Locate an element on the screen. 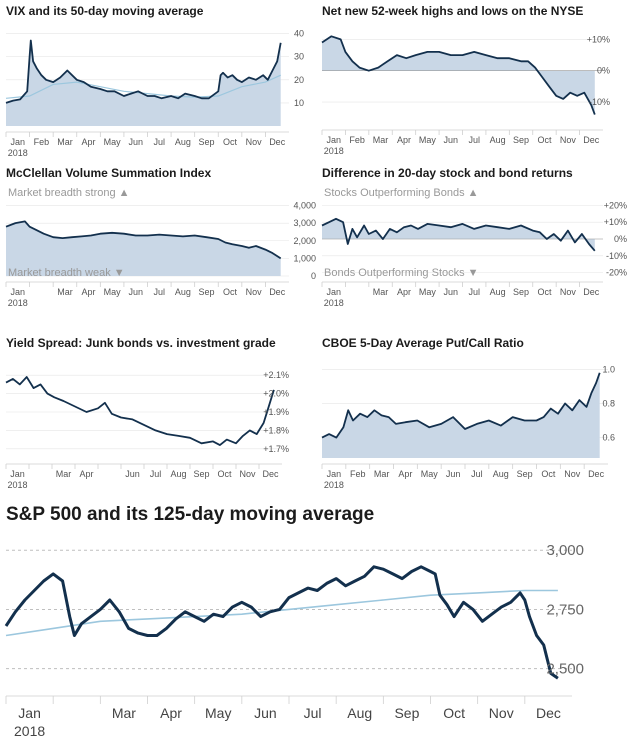 Image resolution: width=640 pixels, height=746 pixels. annotation-top: Stocks Outperforming Bonds ▲ is located at coordinates (401, 193).